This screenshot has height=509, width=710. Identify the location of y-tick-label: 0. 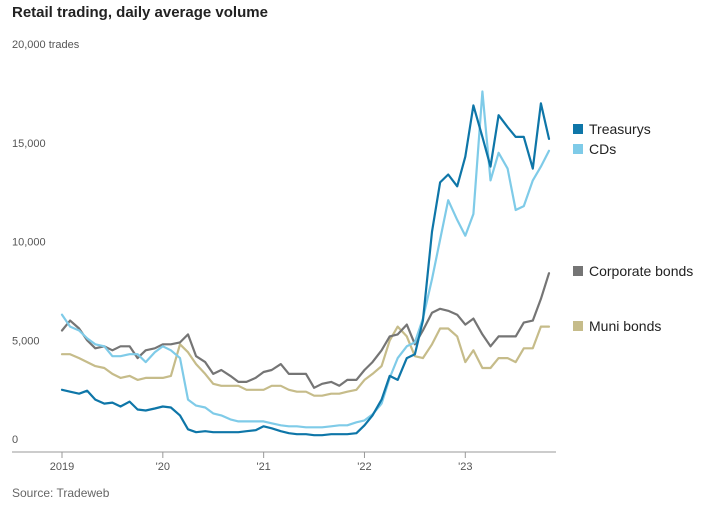
(15, 440).